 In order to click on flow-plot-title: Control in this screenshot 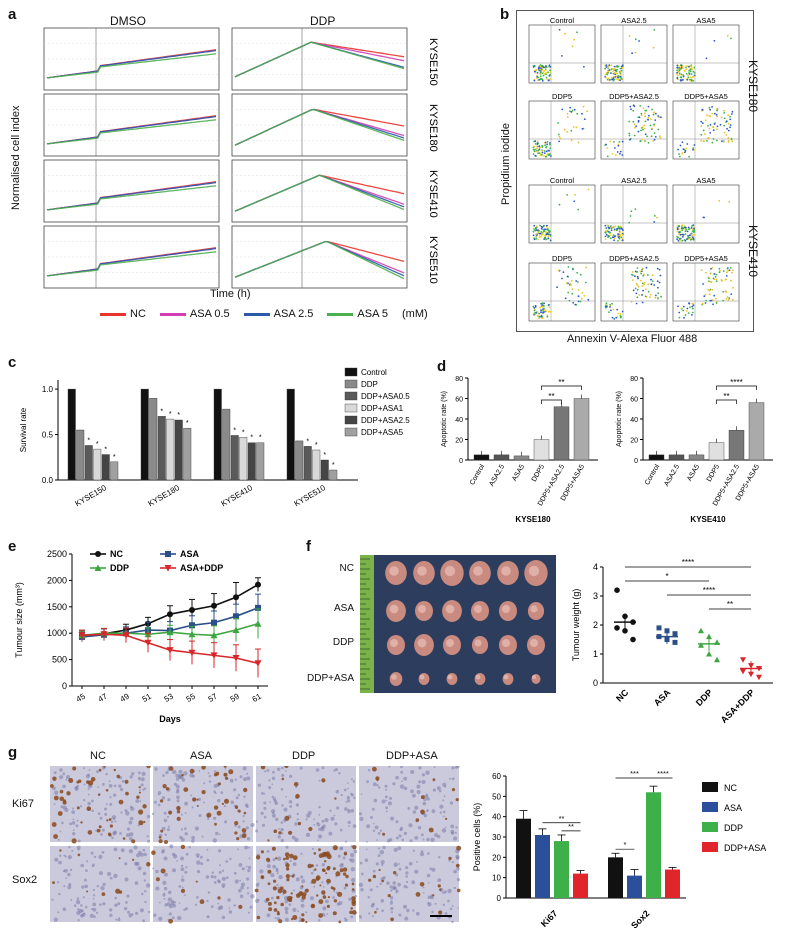, I will do `click(562, 20)`.